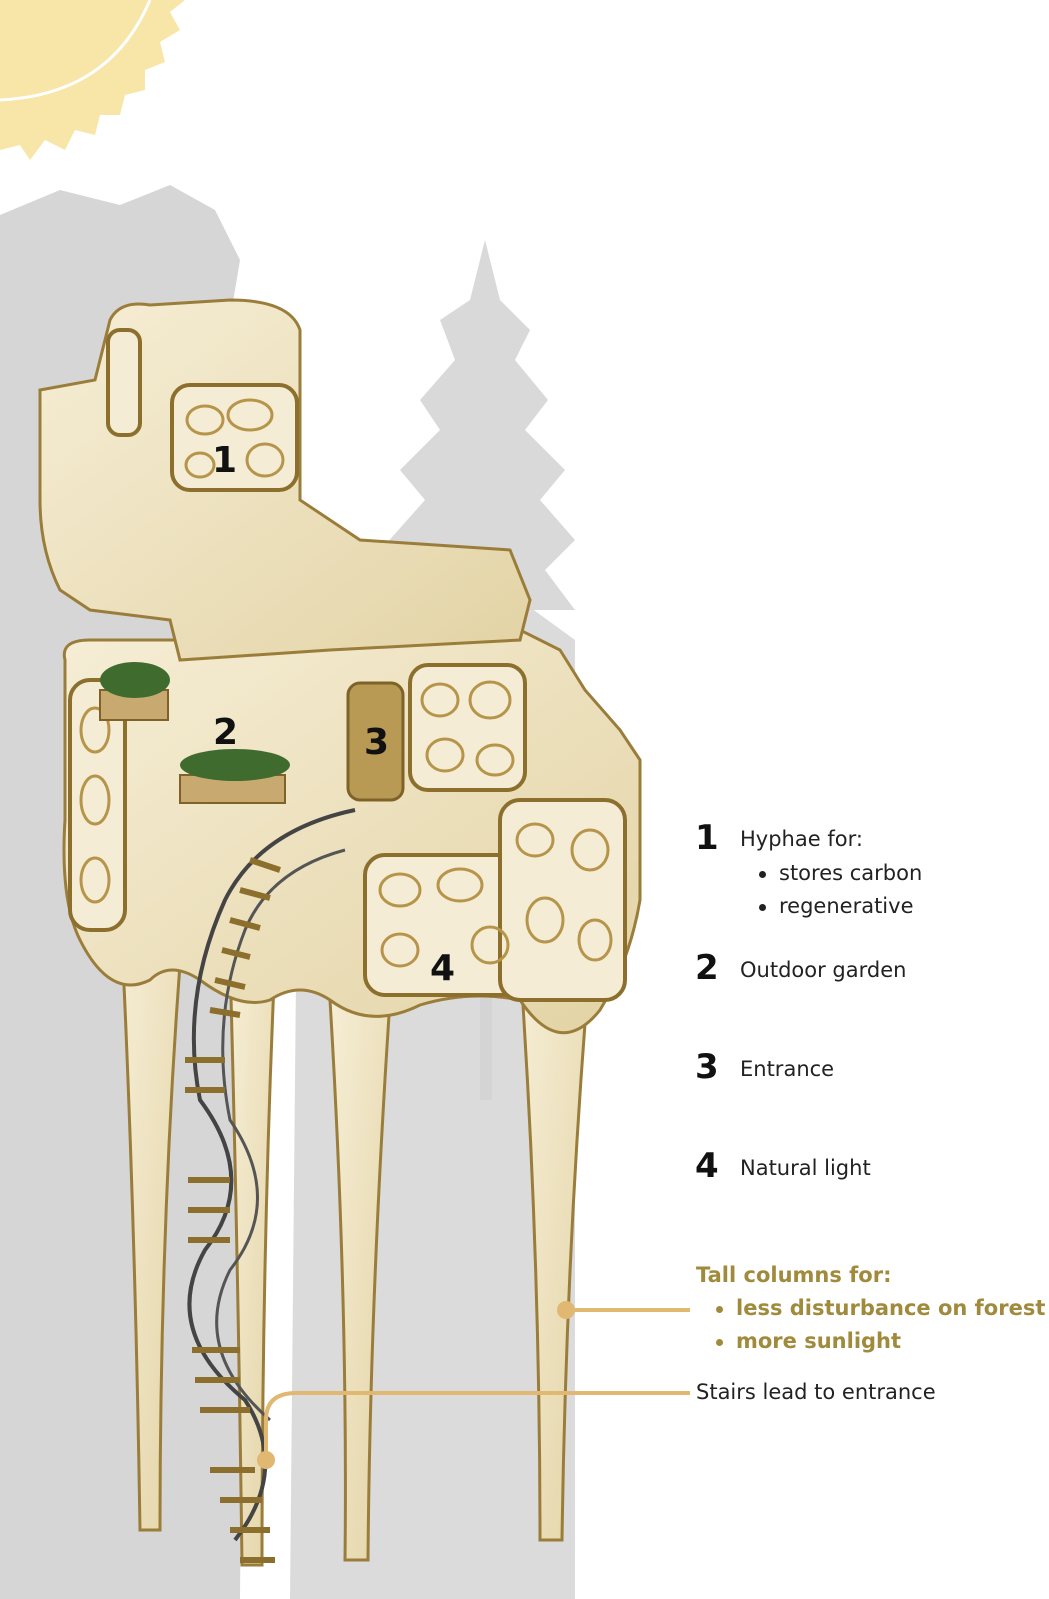 This screenshot has width=1049, height=1599. I want to click on legend-number-4: 4, so click(707, 1166).